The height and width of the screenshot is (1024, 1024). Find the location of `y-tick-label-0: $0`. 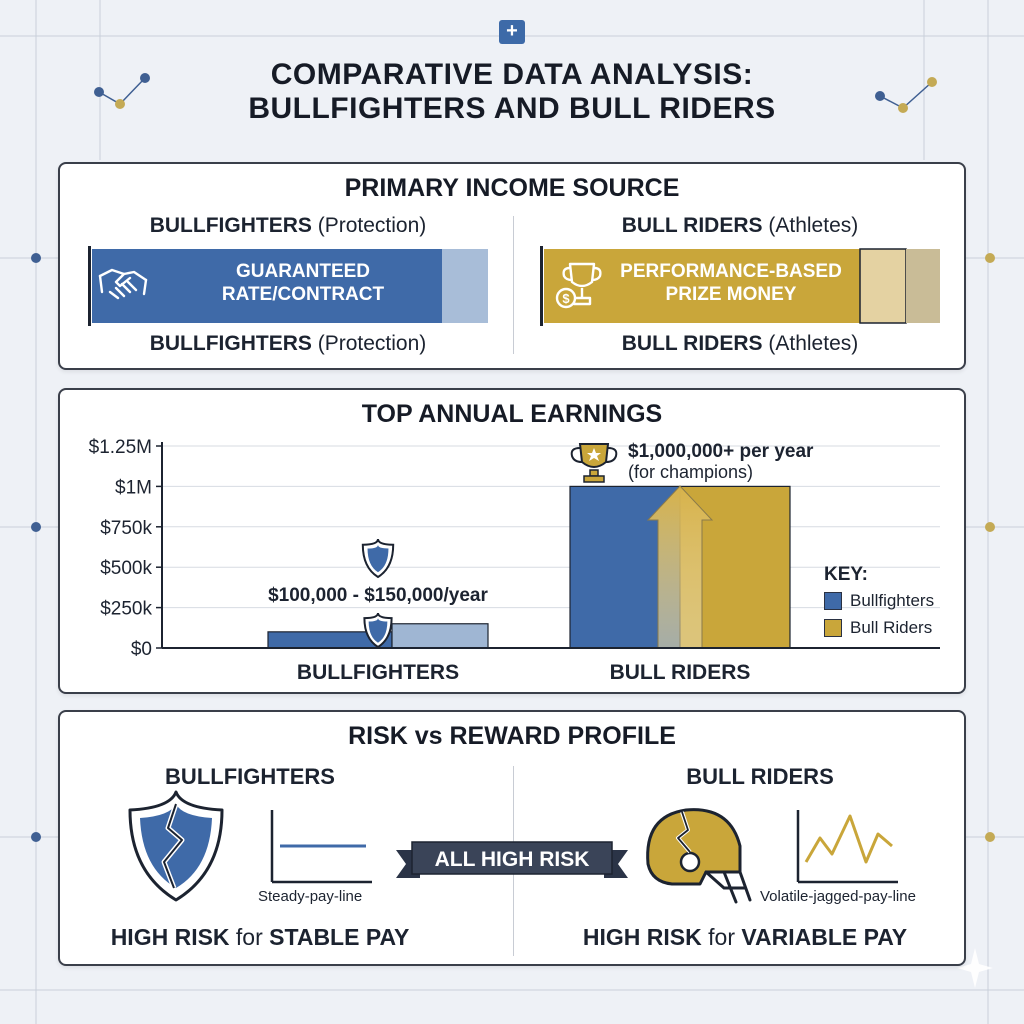

y-tick-label-0: $0 is located at coordinates (141, 649).